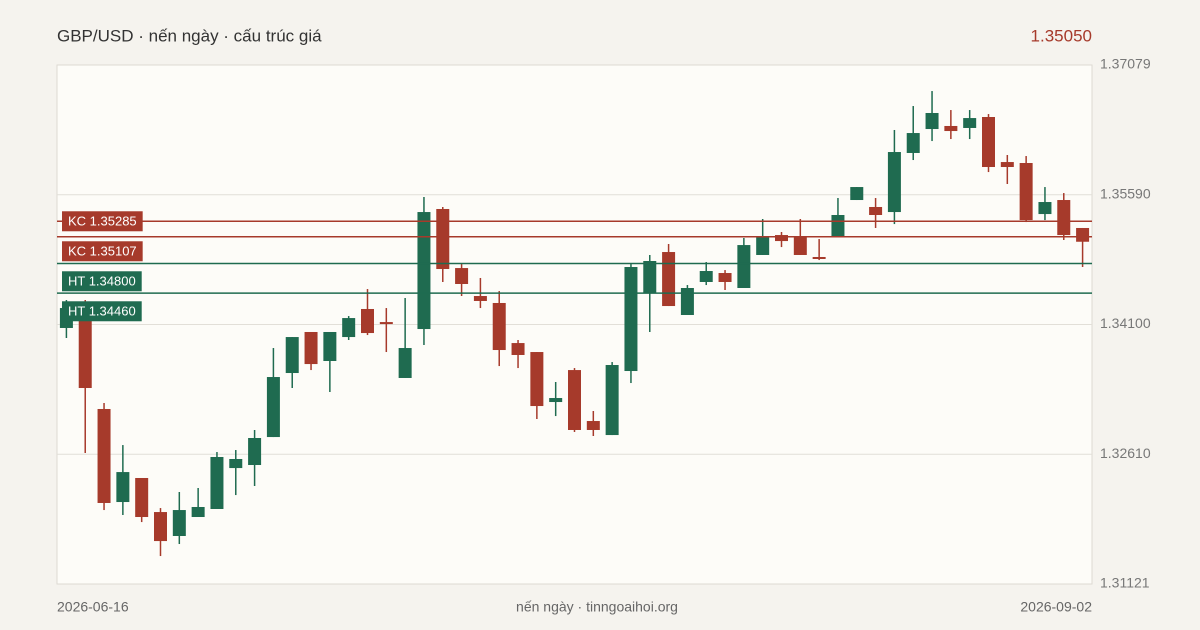 The image size is (1200, 630). What do you see at coordinates (1125, 453) in the screenshot?
I see `y-tick-label: 1.32610` at bounding box center [1125, 453].